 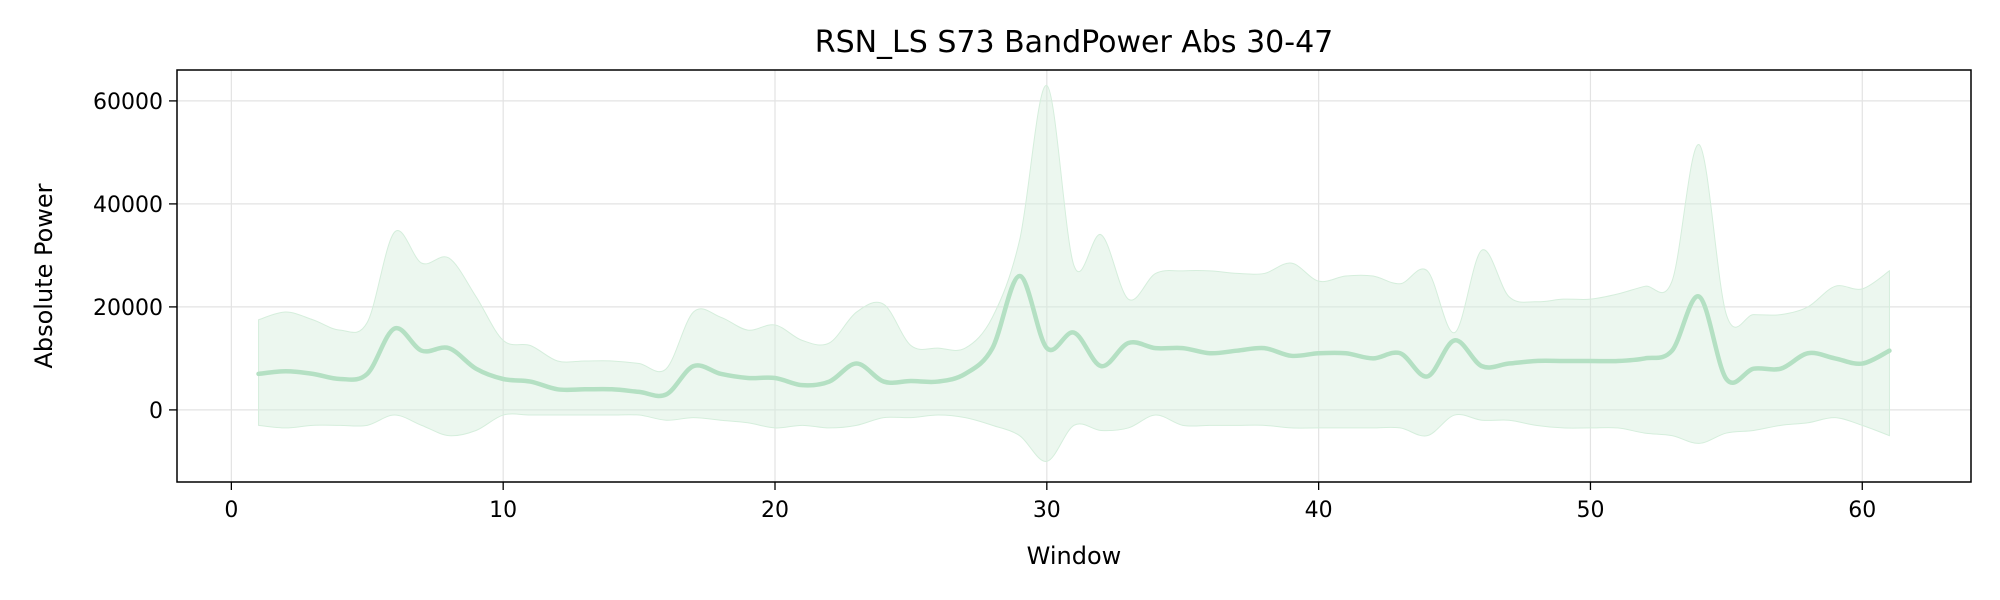 I want to click on y-tick-label-0: 0, so click(x=156, y=411).